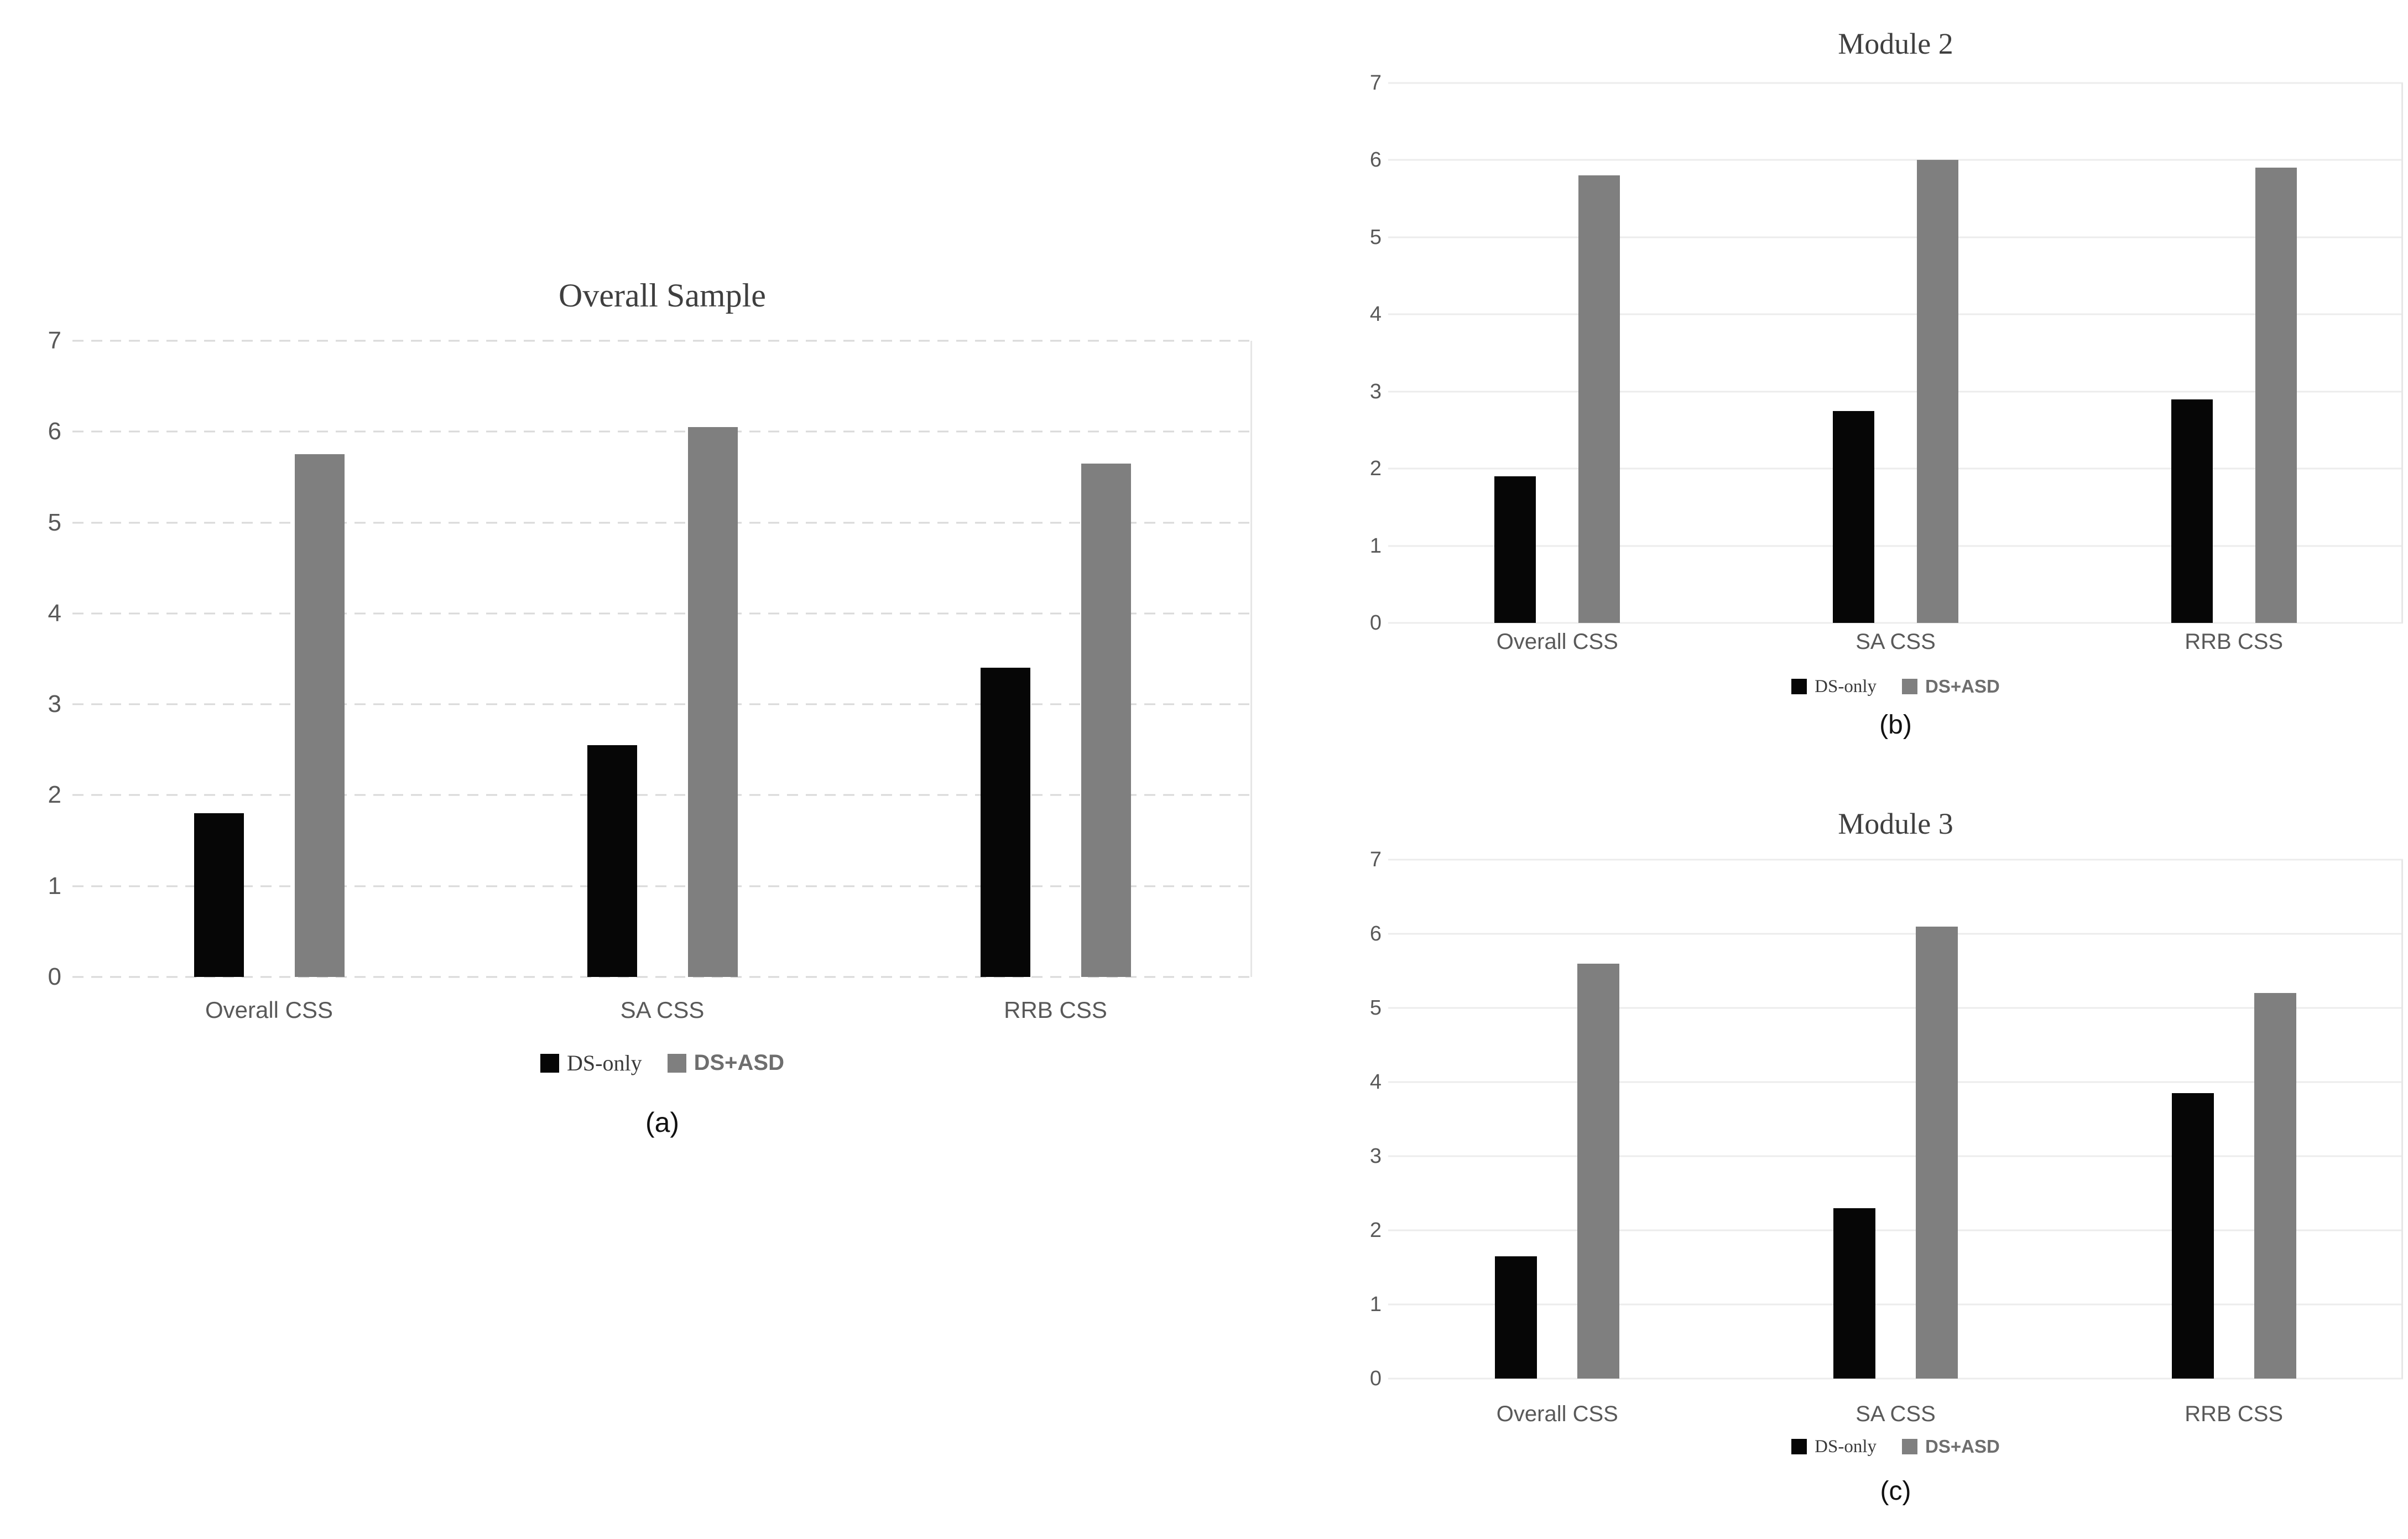  I want to click on chart-title: Module 3, so click(1895, 823).